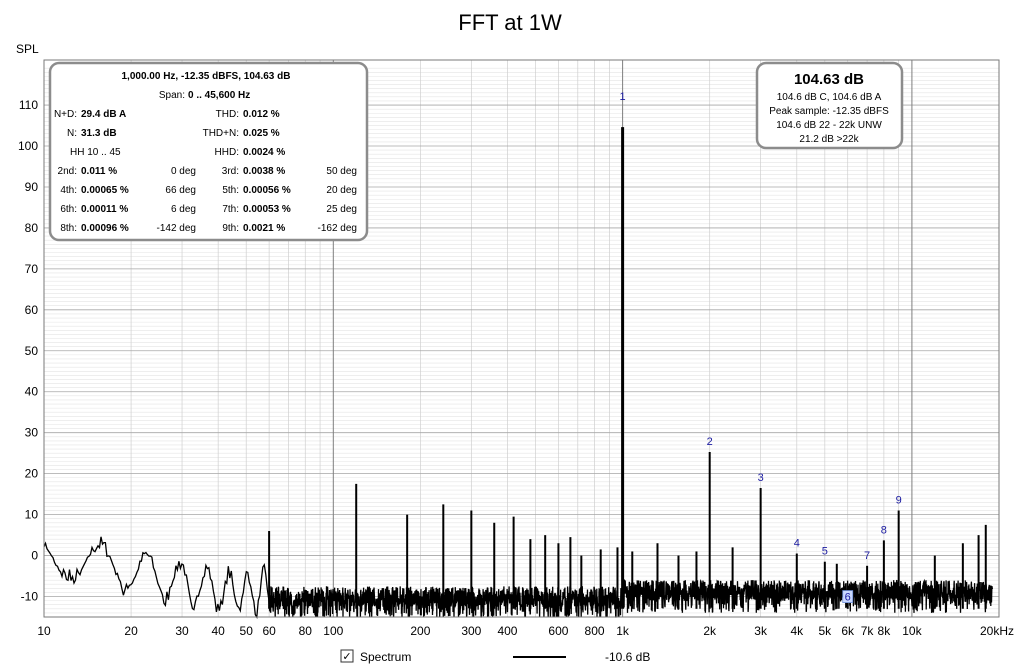 The width and height of the screenshot is (1020, 671). I want to click on x-tick-label: 8k, so click(885, 631).